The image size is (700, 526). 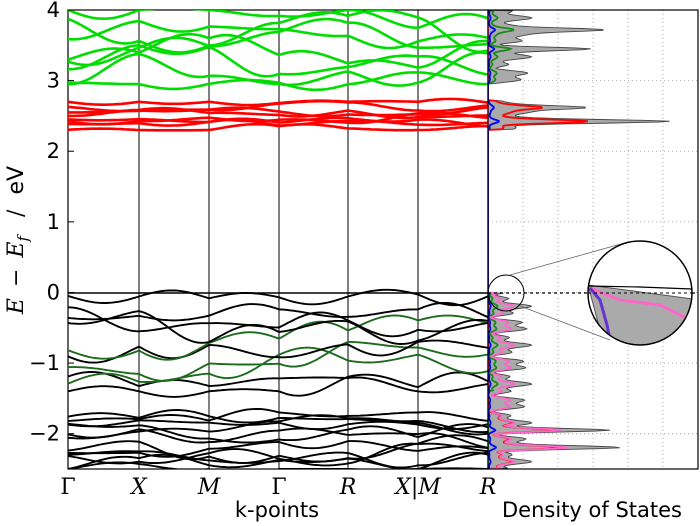 I want to click on dos-axis-title: Density of States, so click(x=592, y=510).